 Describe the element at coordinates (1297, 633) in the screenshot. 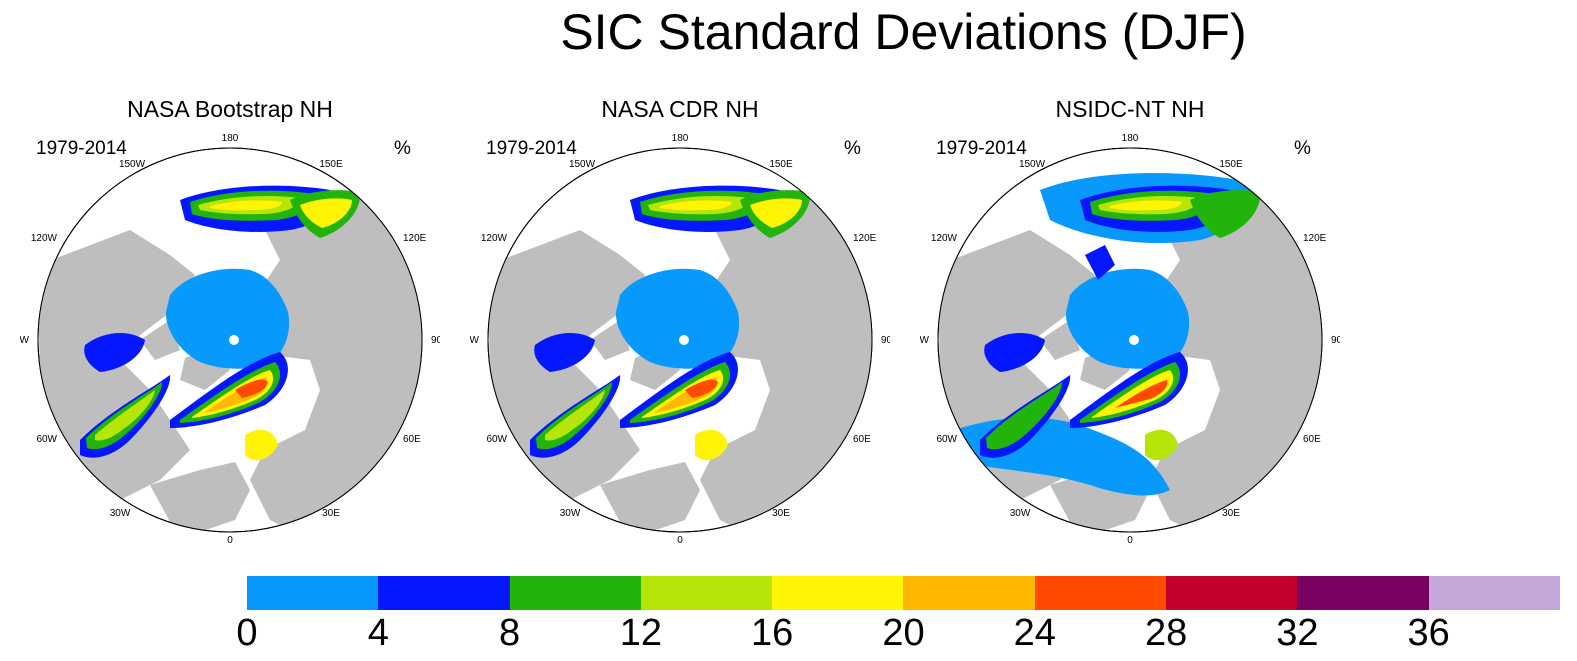

I see `colorbar-tick-label: 32` at that location.